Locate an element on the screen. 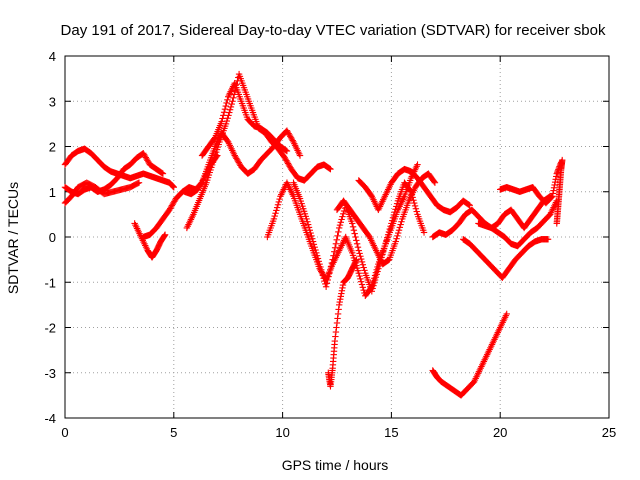  y-tick-label: 0 is located at coordinates (52, 237).